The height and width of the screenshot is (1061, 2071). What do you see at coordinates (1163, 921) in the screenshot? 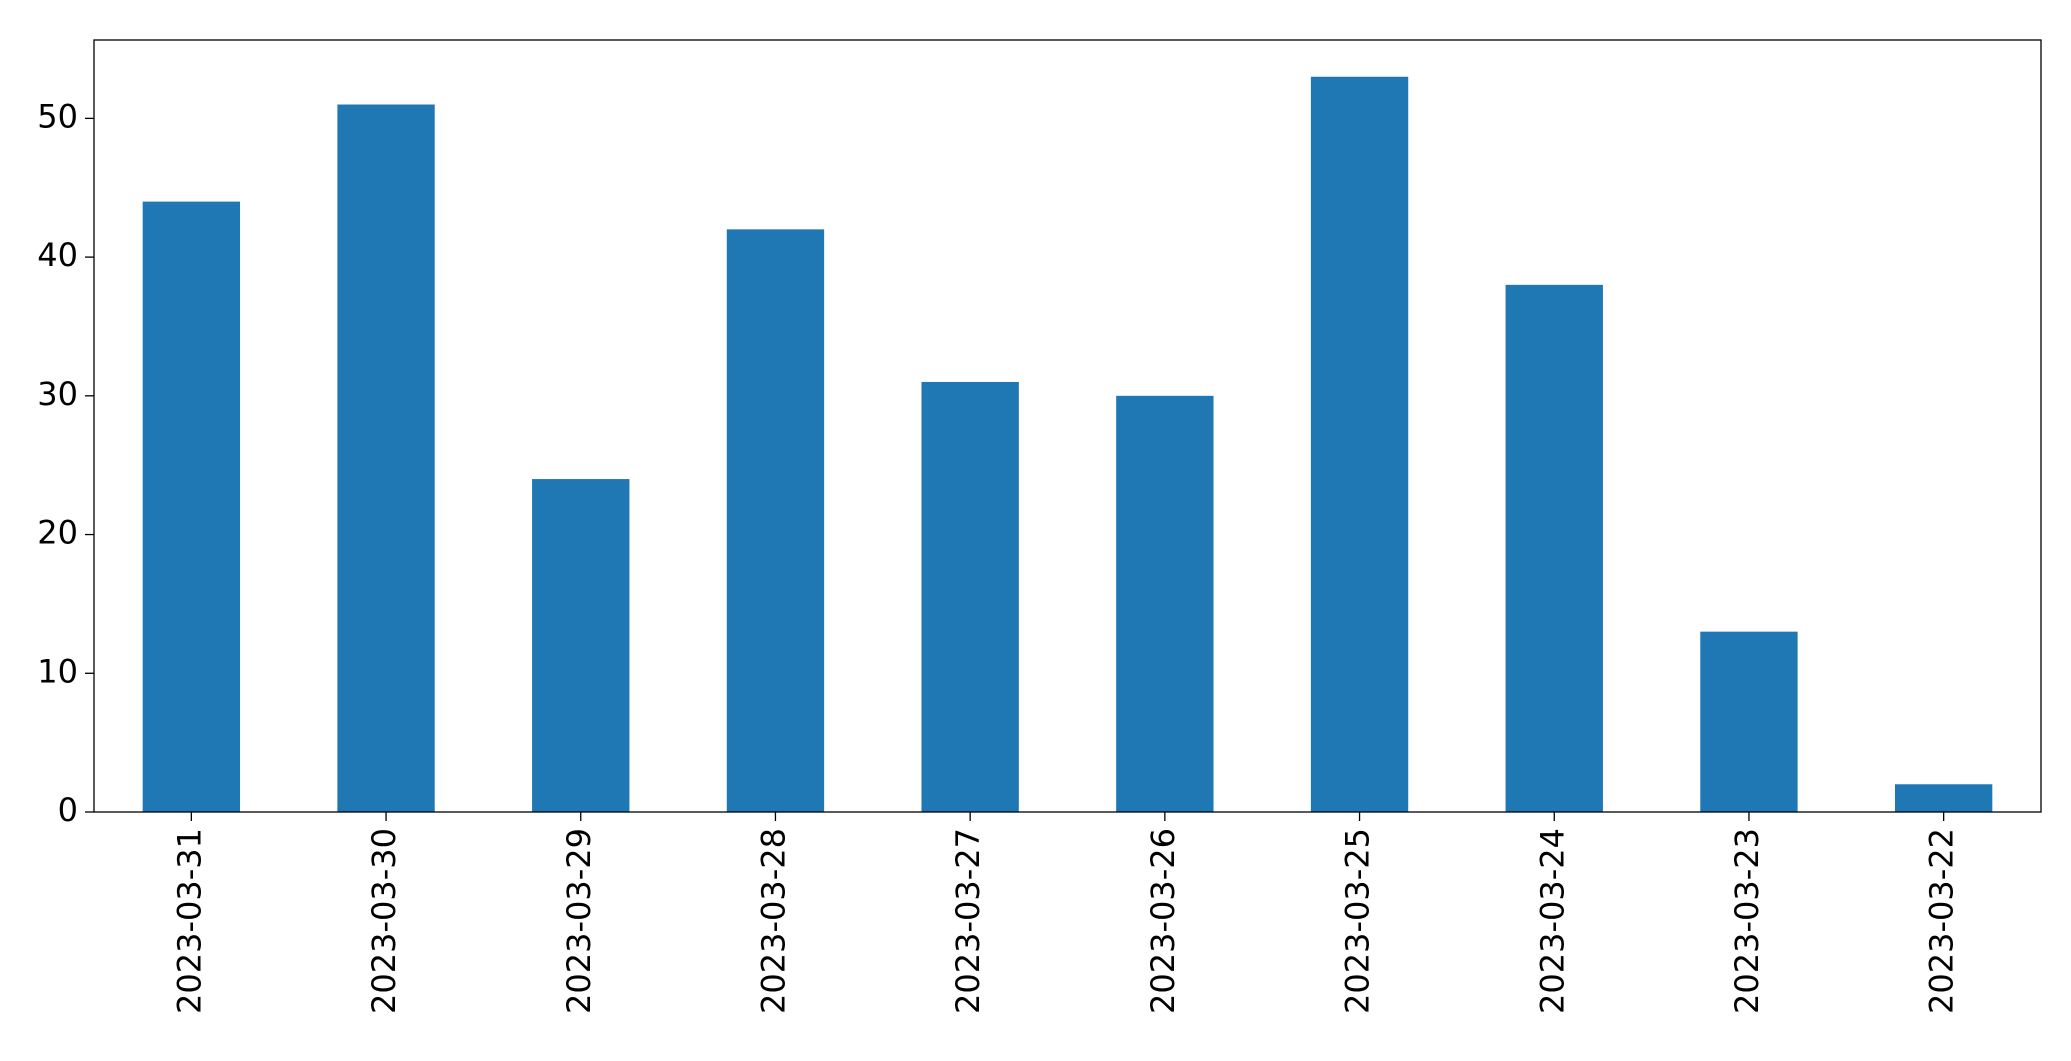
I see `x-tick-label: 2023-03-26` at bounding box center [1163, 921].